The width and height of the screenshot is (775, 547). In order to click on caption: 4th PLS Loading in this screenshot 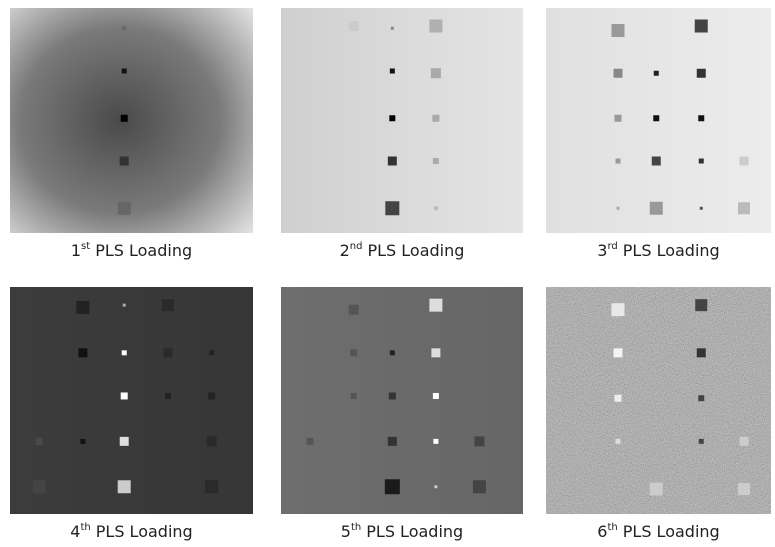, I will do `click(131, 531)`.